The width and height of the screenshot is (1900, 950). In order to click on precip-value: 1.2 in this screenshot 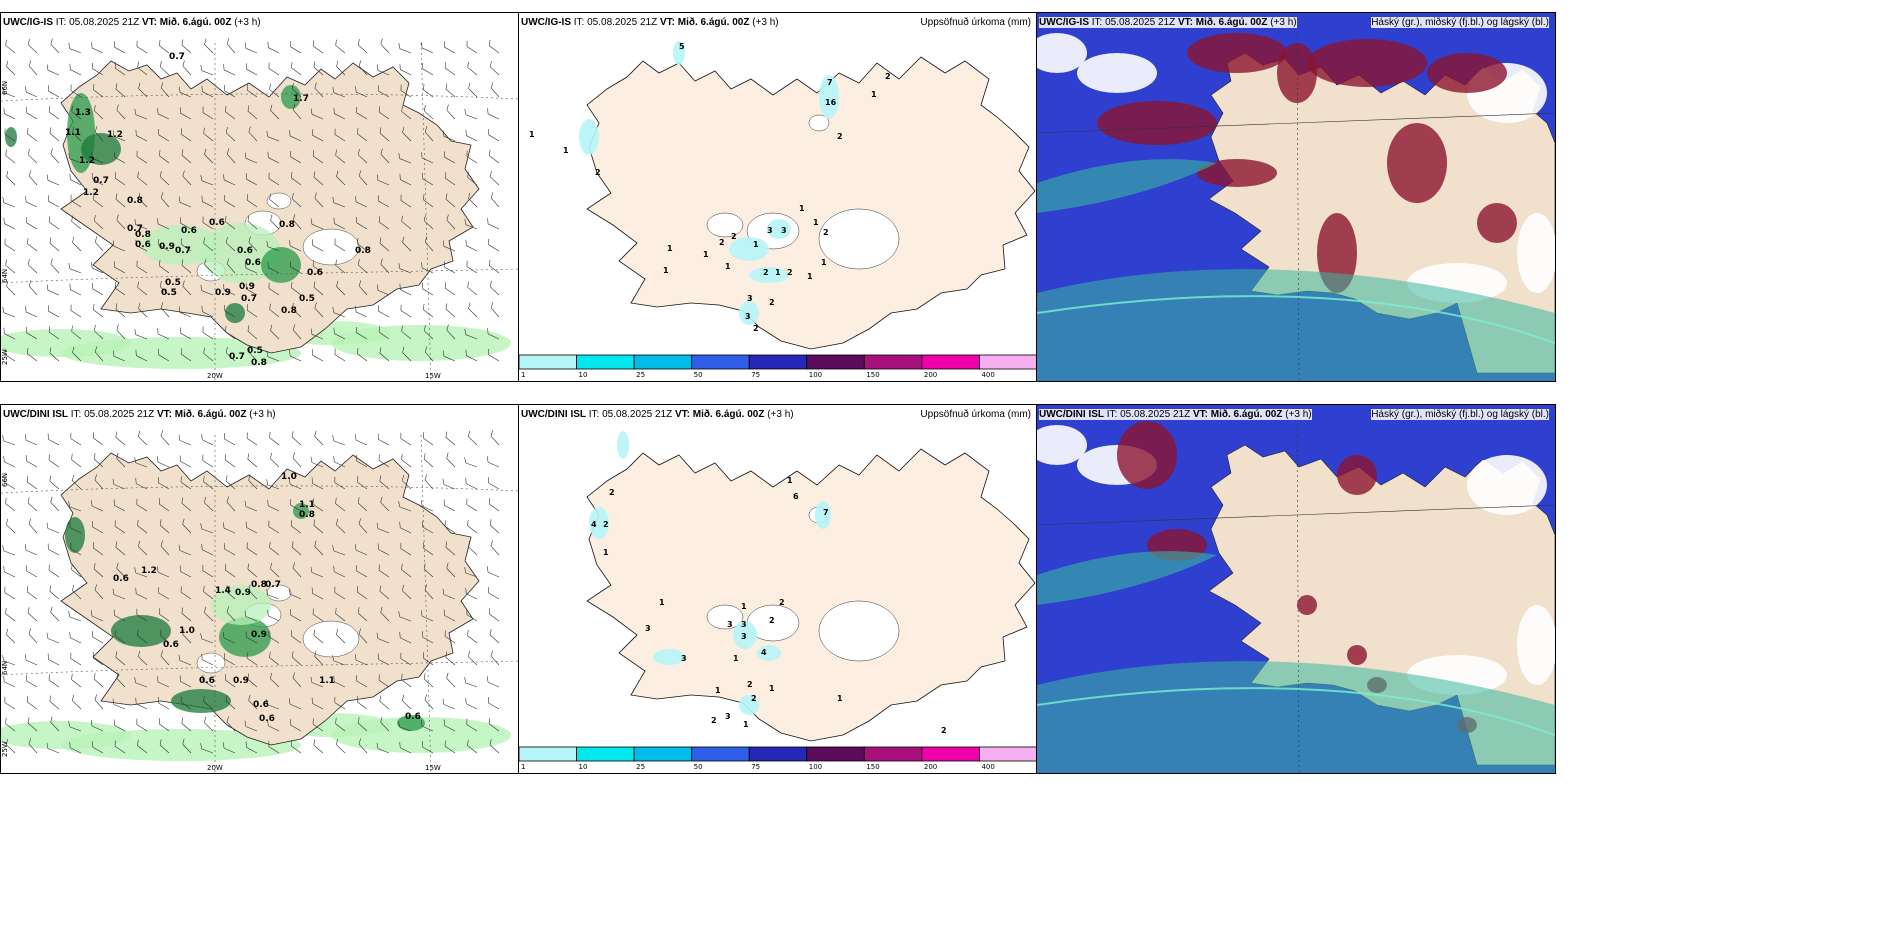, I will do `click(91, 193)`.